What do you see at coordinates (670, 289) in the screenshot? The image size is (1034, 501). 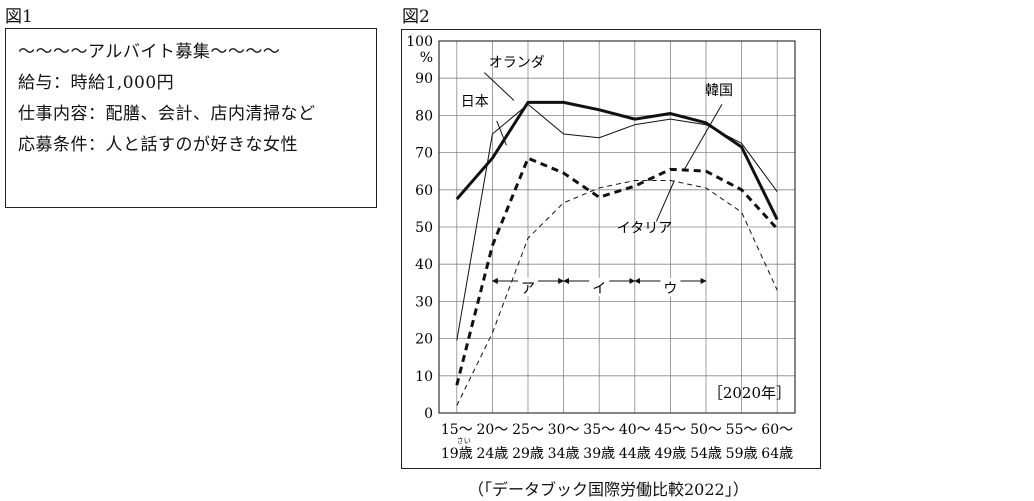 I see `period-label-2: ウ` at bounding box center [670, 289].